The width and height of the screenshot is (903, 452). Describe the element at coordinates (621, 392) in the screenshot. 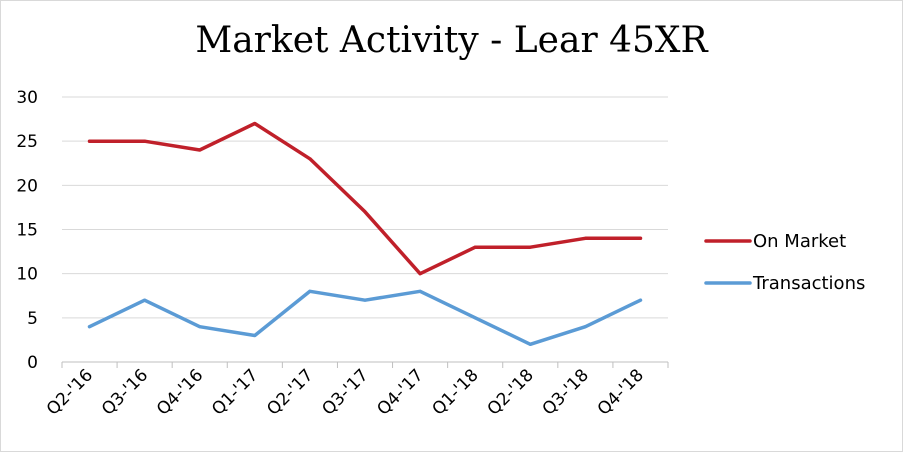

I see `x-tick-label: Q4-'18` at that location.